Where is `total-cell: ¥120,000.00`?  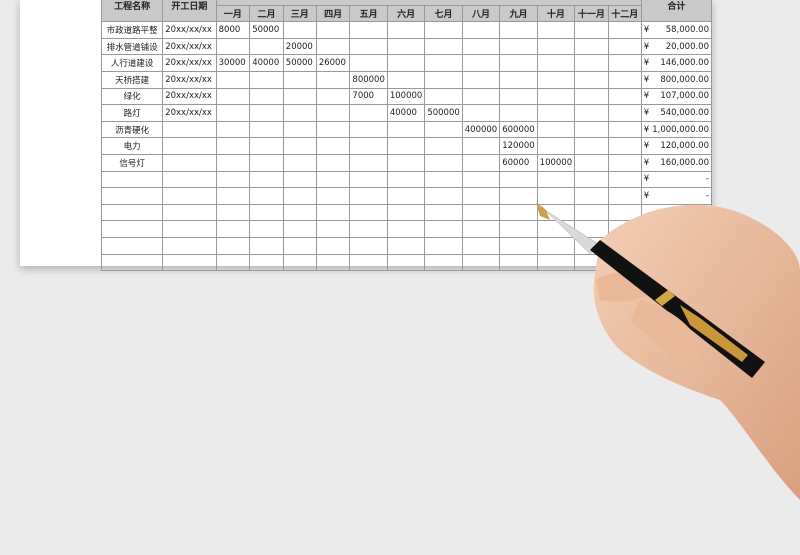 total-cell: ¥120,000.00 is located at coordinates (676, 146).